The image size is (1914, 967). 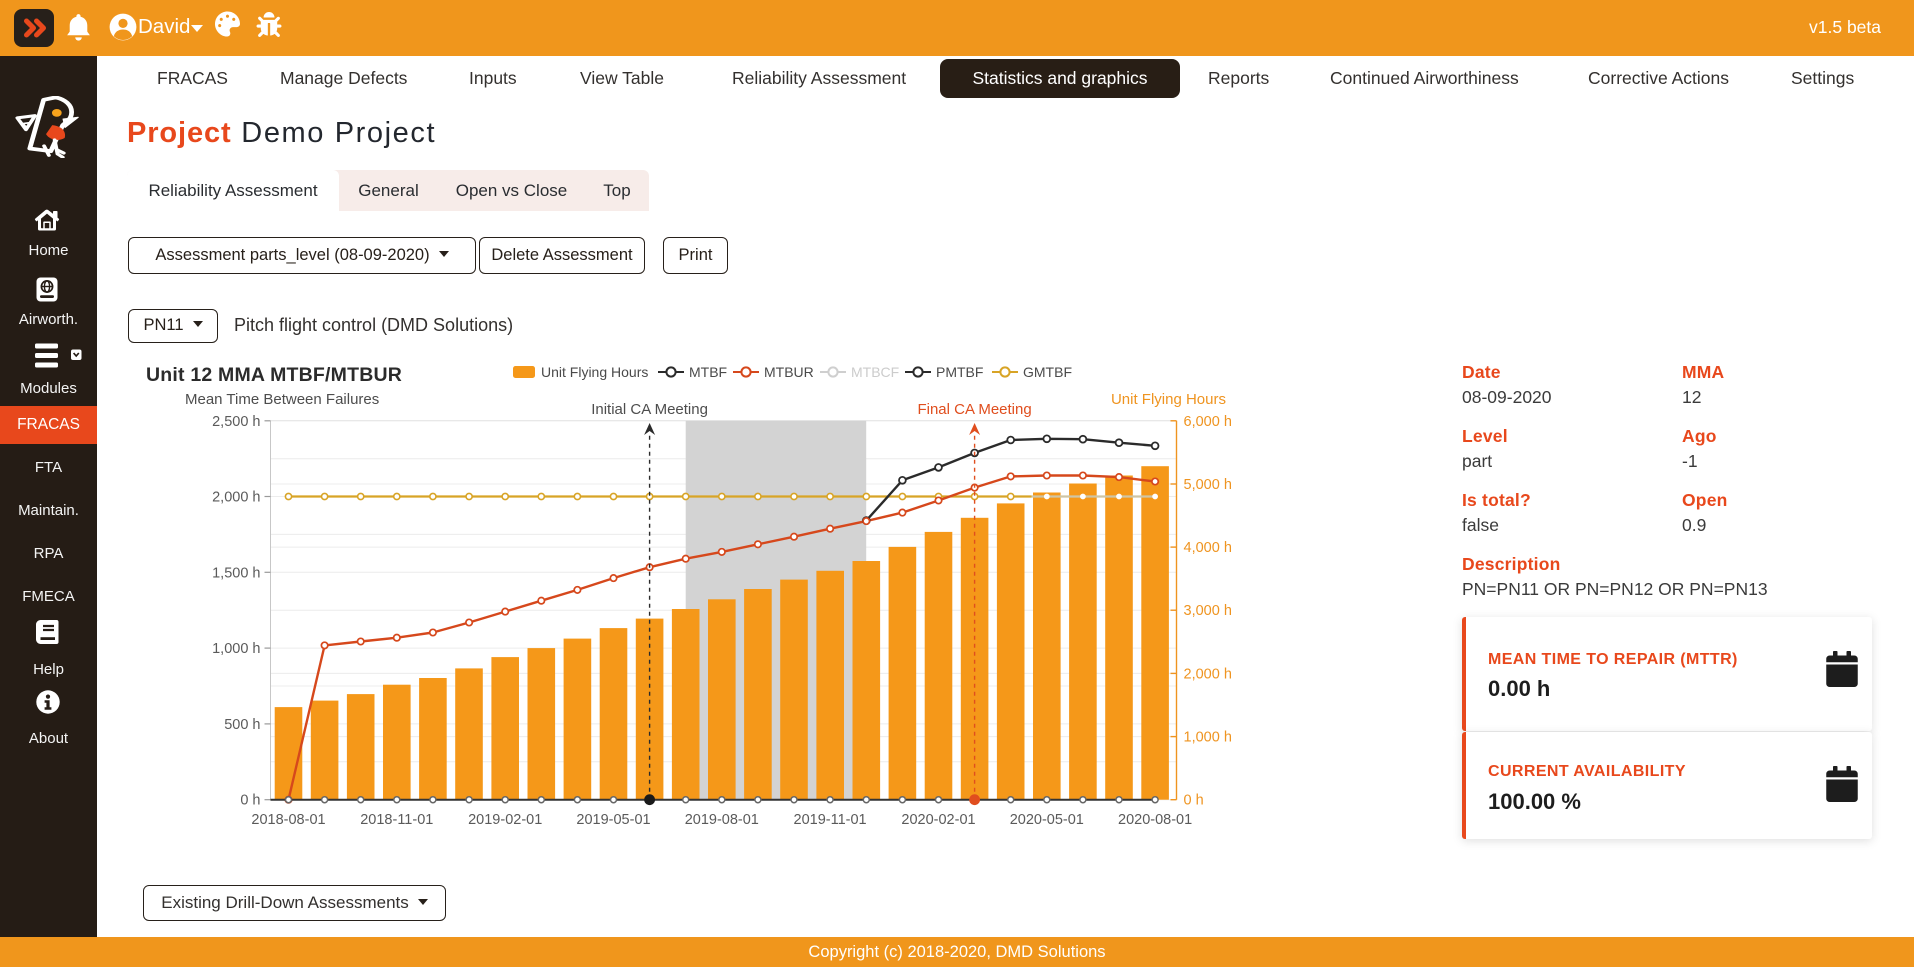 What do you see at coordinates (974, 409) in the screenshot?
I see `svg-text: Final CA Meeting` at bounding box center [974, 409].